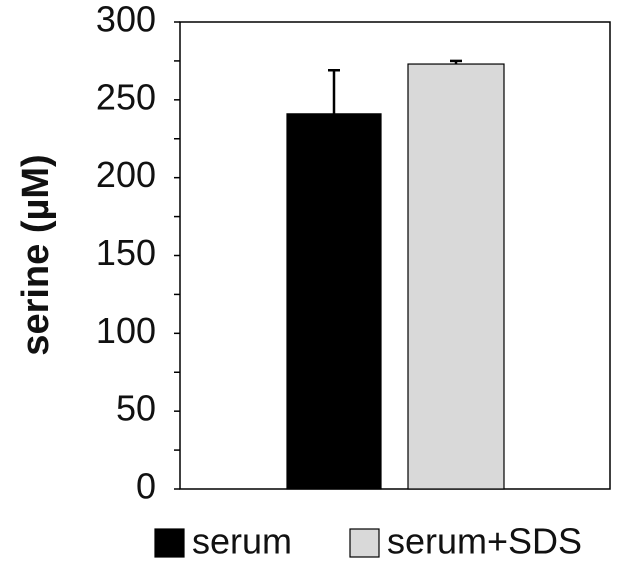 The height and width of the screenshot is (563, 617). Describe the element at coordinates (126, 252) in the screenshot. I see `y-tick-label: 150` at that location.